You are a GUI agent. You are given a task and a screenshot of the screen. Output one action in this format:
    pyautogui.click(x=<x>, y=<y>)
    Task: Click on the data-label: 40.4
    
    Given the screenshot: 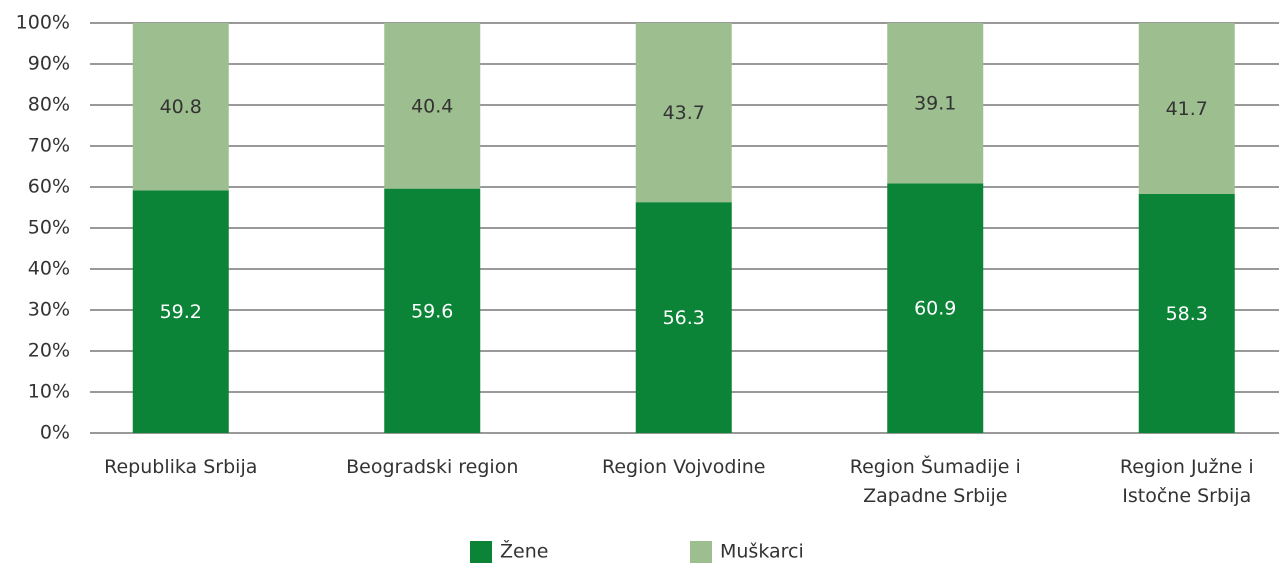 What is the action you would take?
    pyautogui.click(x=432, y=106)
    